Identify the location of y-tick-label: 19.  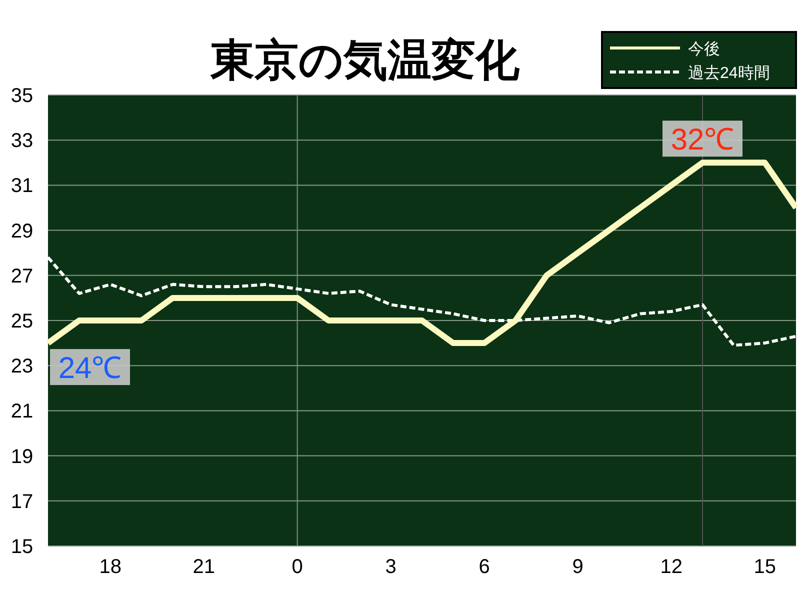
(22, 457).